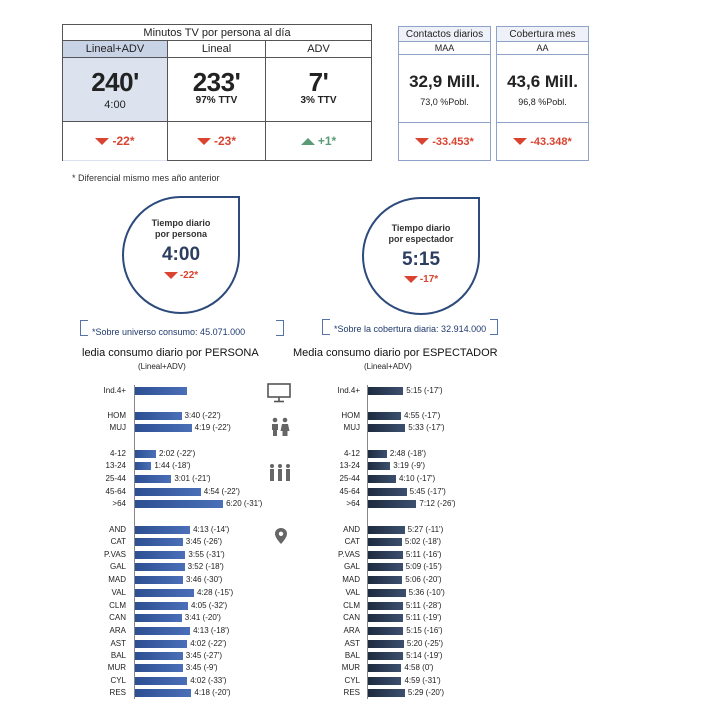 The width and height of the screenshot is (728, 705). I want to click on col-sub: 3% TTV, so click(318, 100).